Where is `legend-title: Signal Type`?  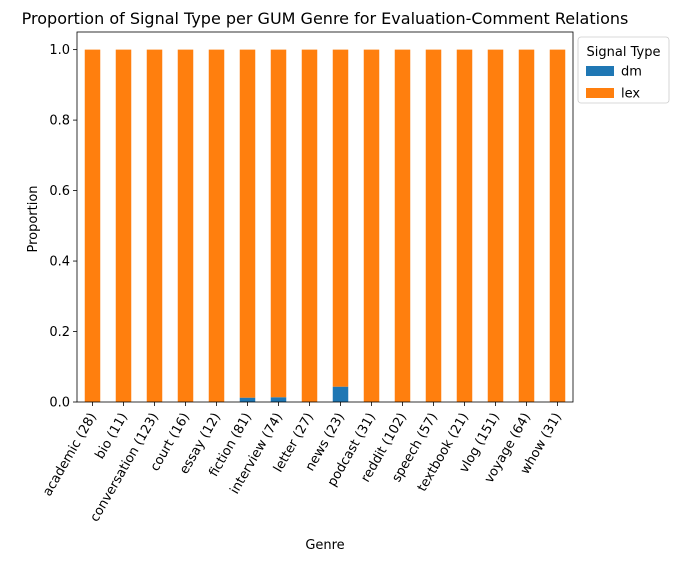
legend-title: Signal Type is located at coordinates (624, 52).